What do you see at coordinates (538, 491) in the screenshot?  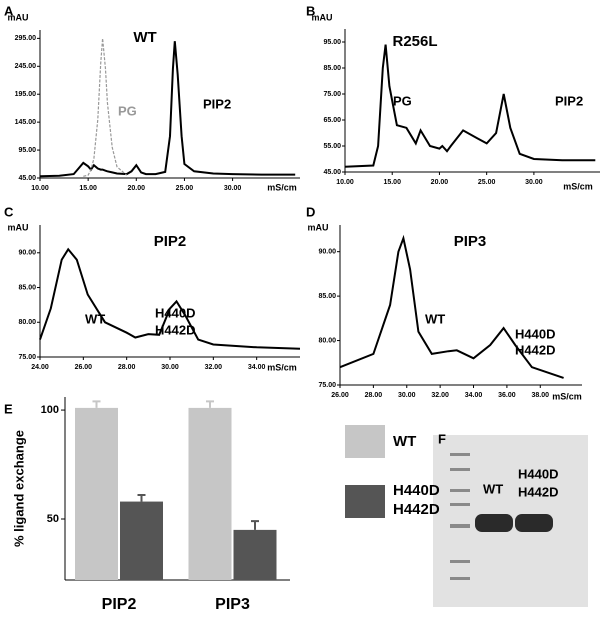 I see `lane-label: H442D` at bounding box center [538, 491].